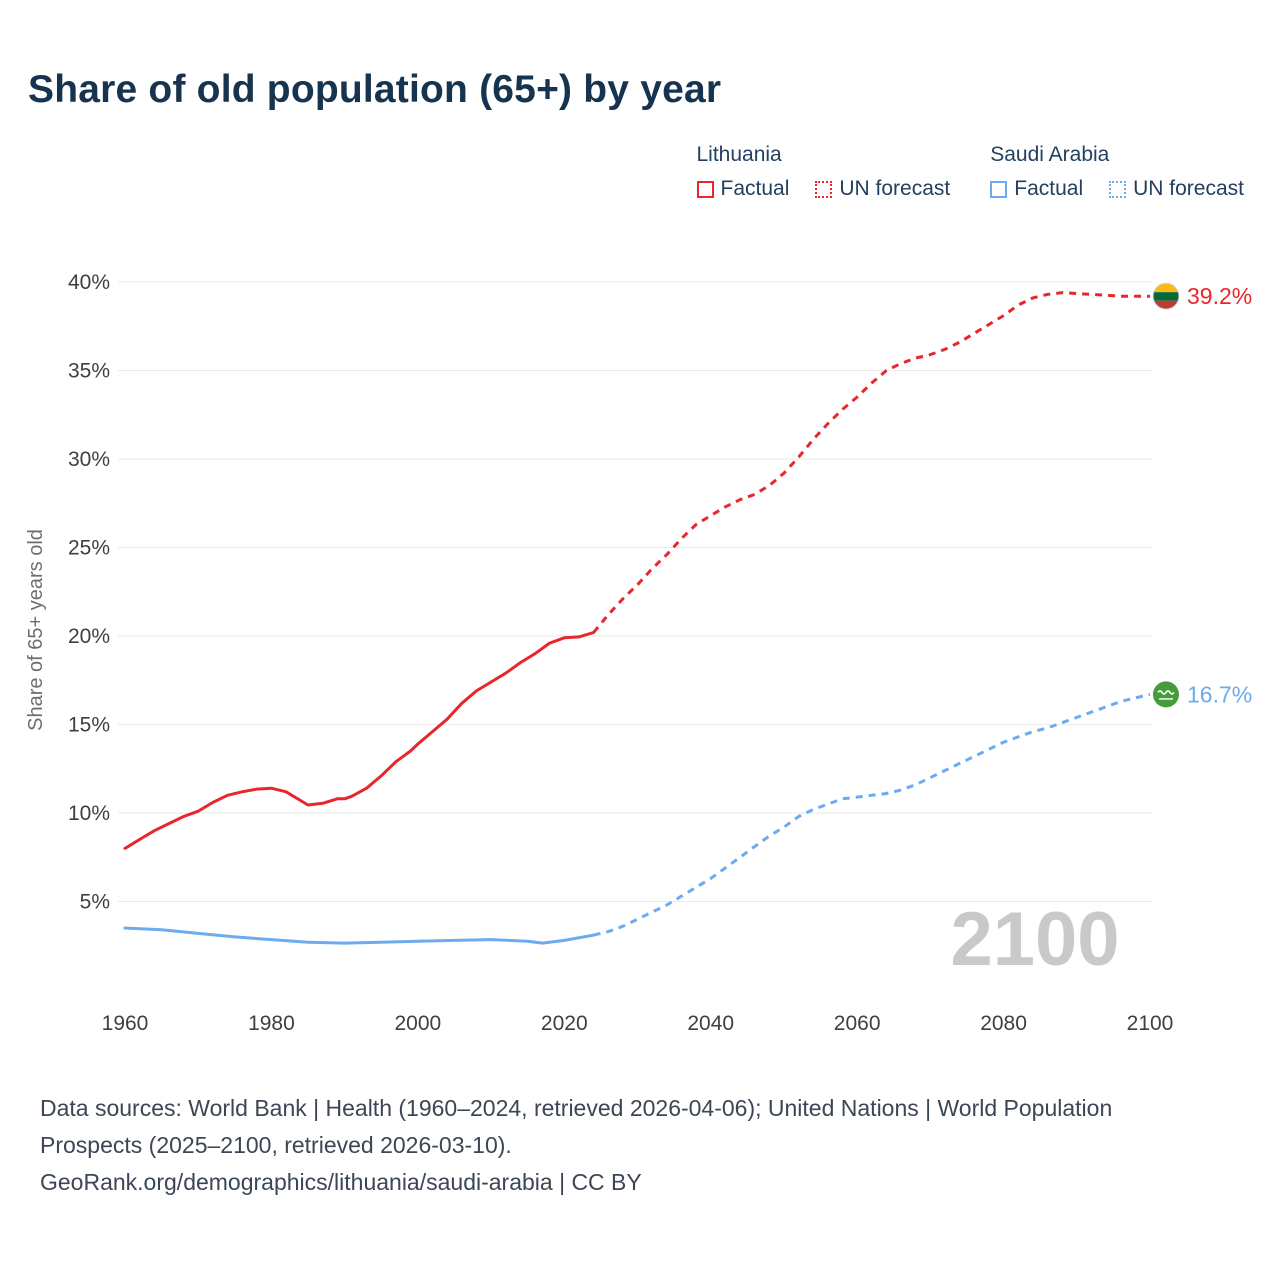 The height and width of the screenshot is (1280, 1280). I want to click on x-tick-label: 2080, so click(1003, 1023).